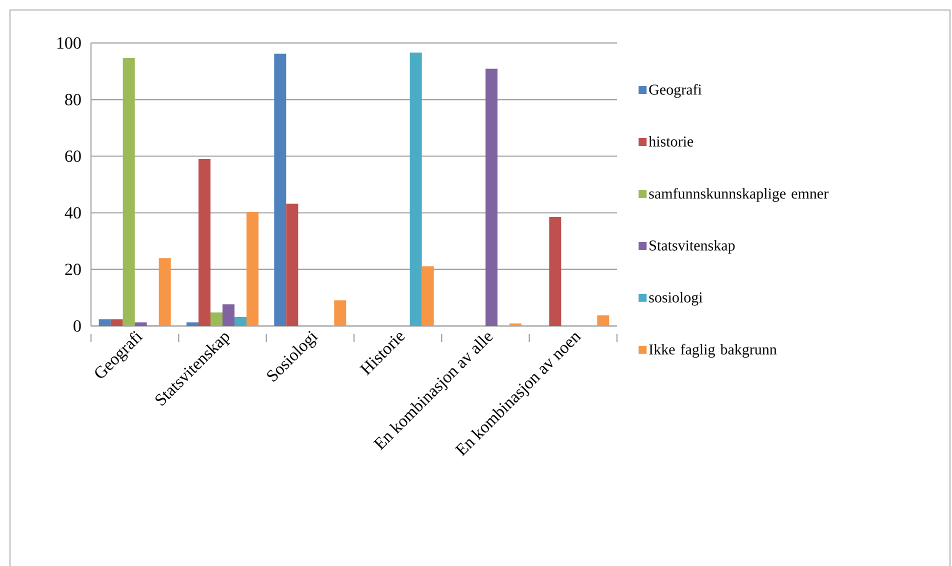 The width and height of the screenshot is (952, 566). Describe the element at coordinates (675, 299) in the screenshot. I see `legend-label: sosiologi` at that location.